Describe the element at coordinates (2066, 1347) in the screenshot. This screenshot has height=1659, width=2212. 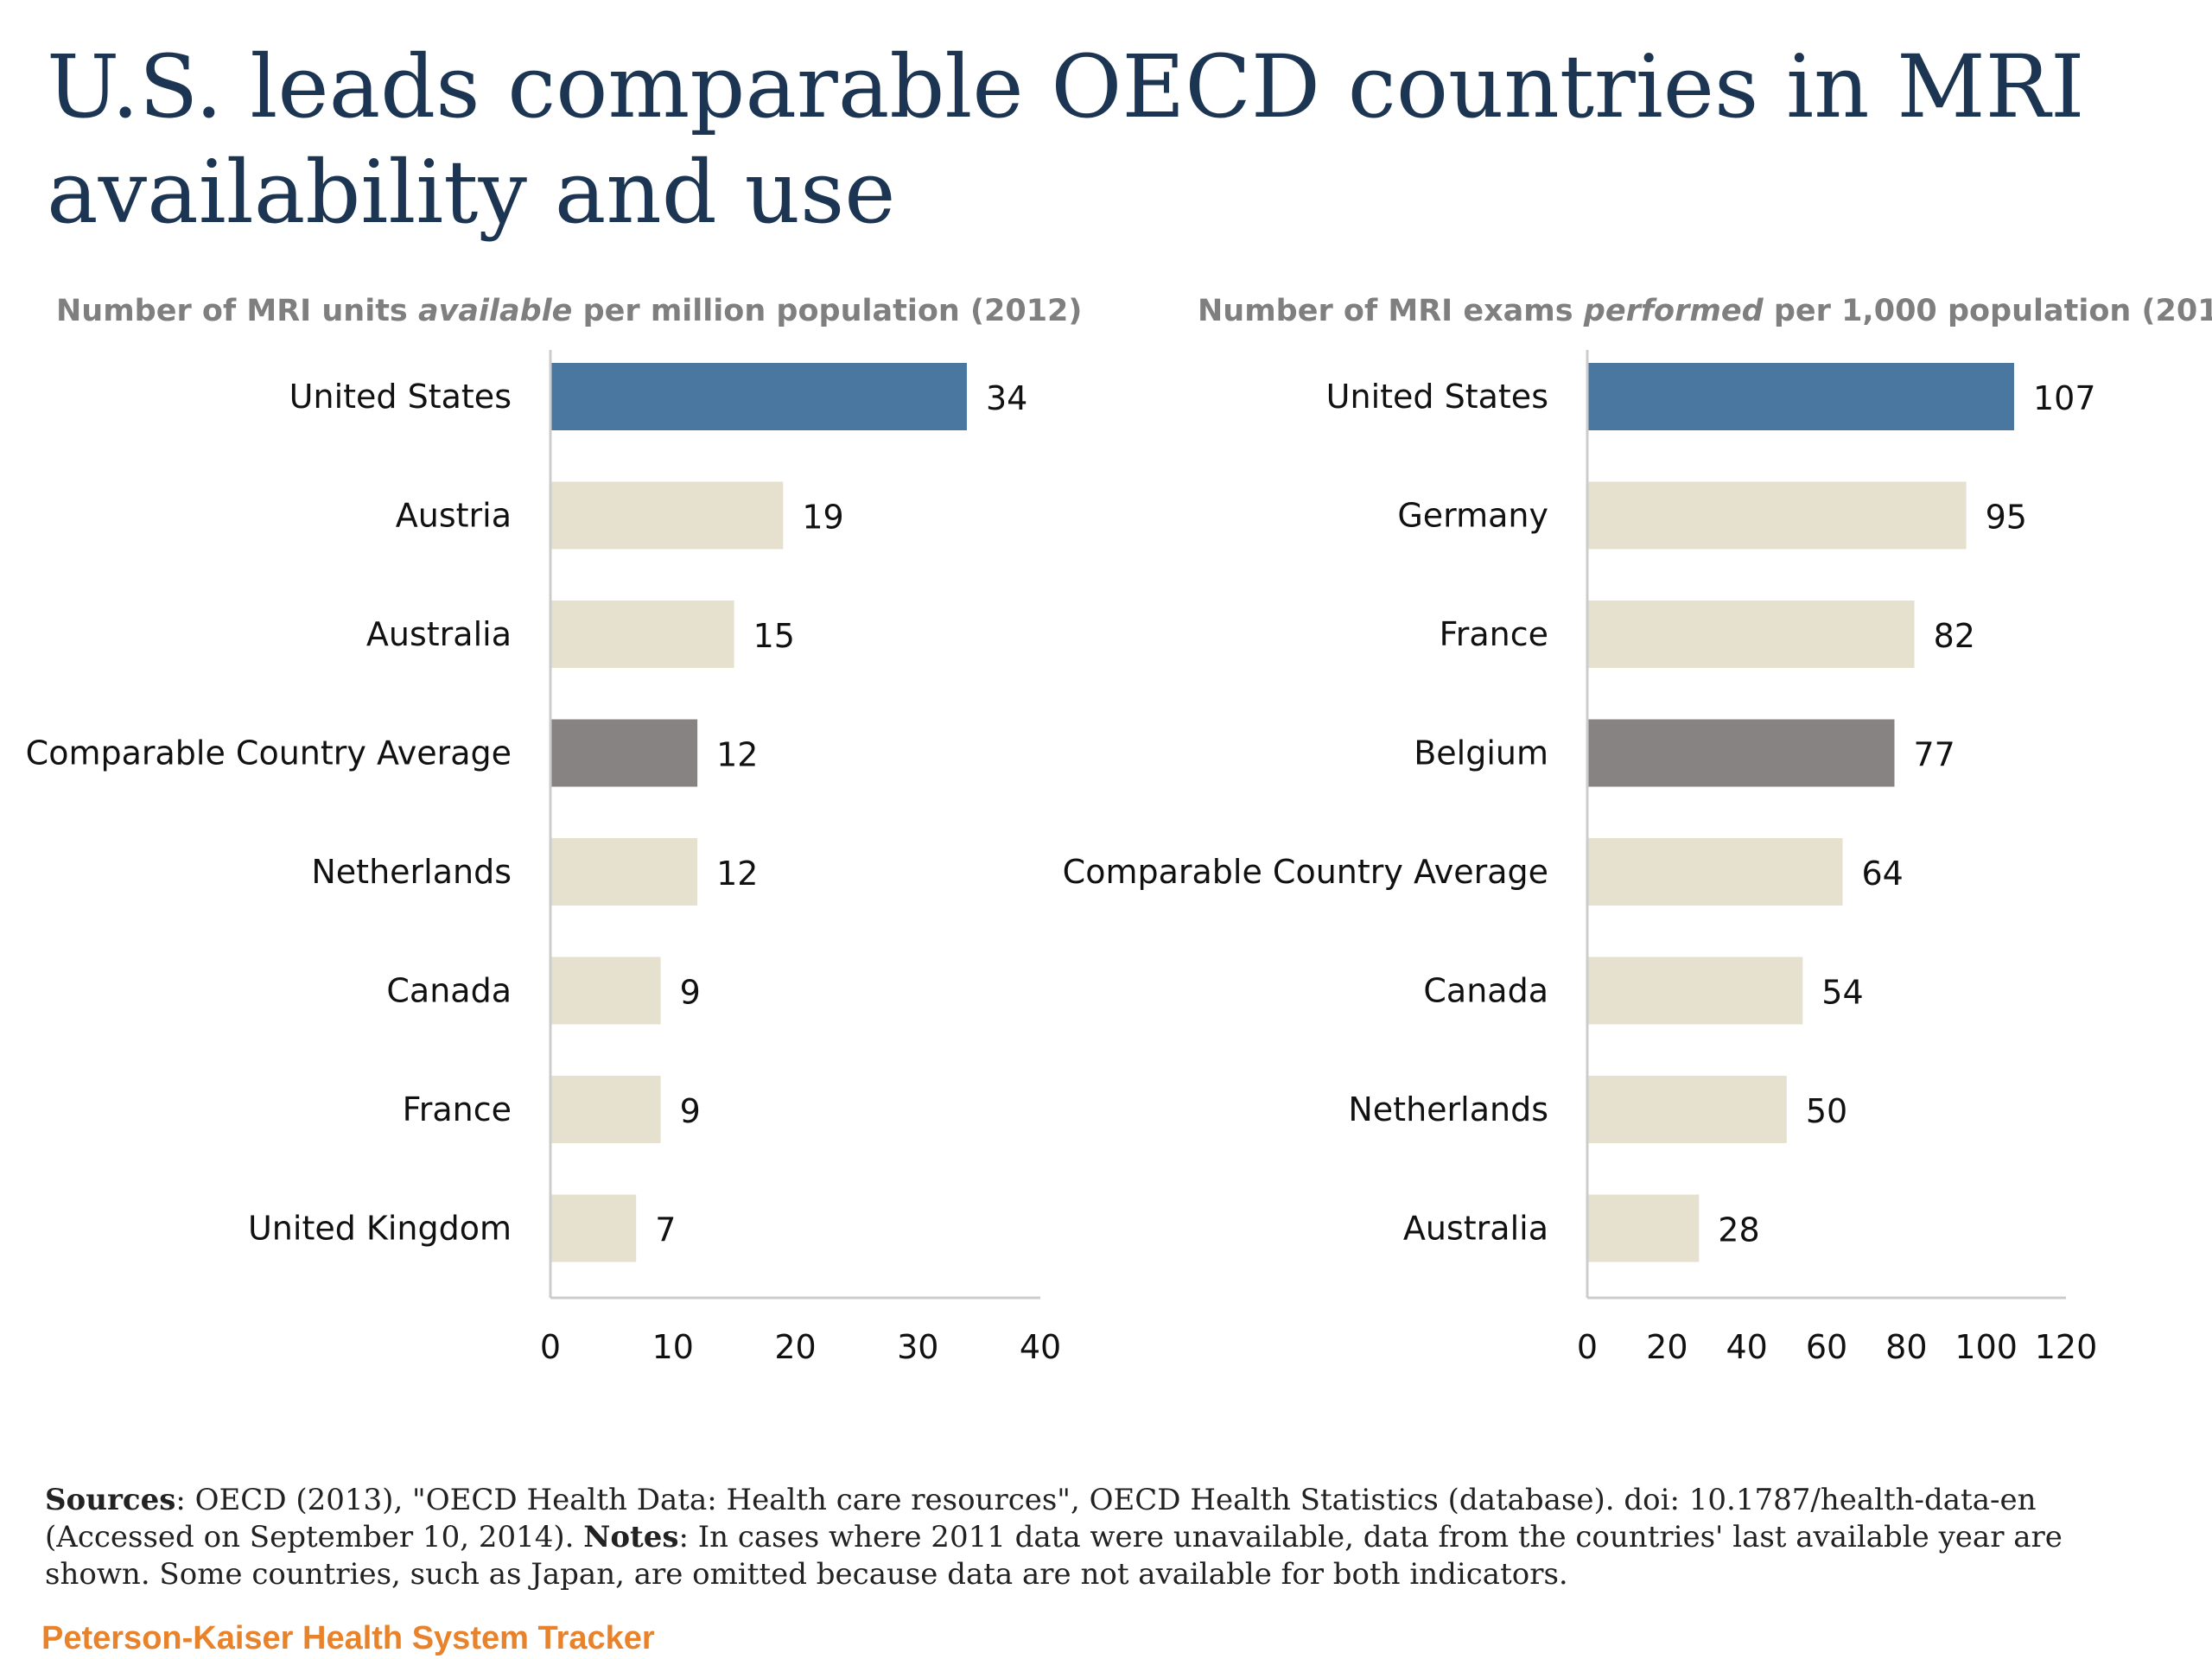
I see `x-tick-label: 120` at that location.